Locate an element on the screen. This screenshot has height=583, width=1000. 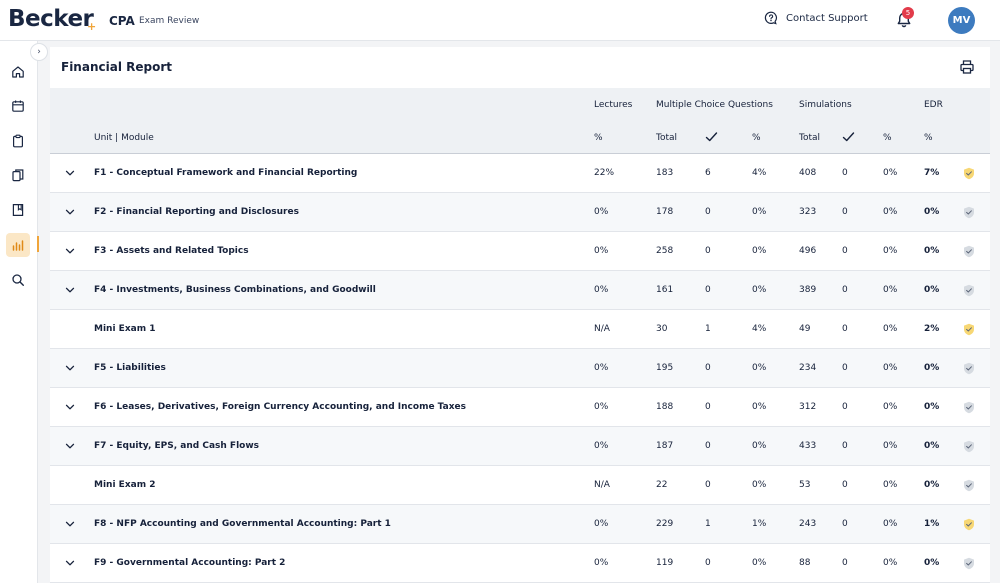
mcq-correct: 1 is located at coordinates (708, 329).